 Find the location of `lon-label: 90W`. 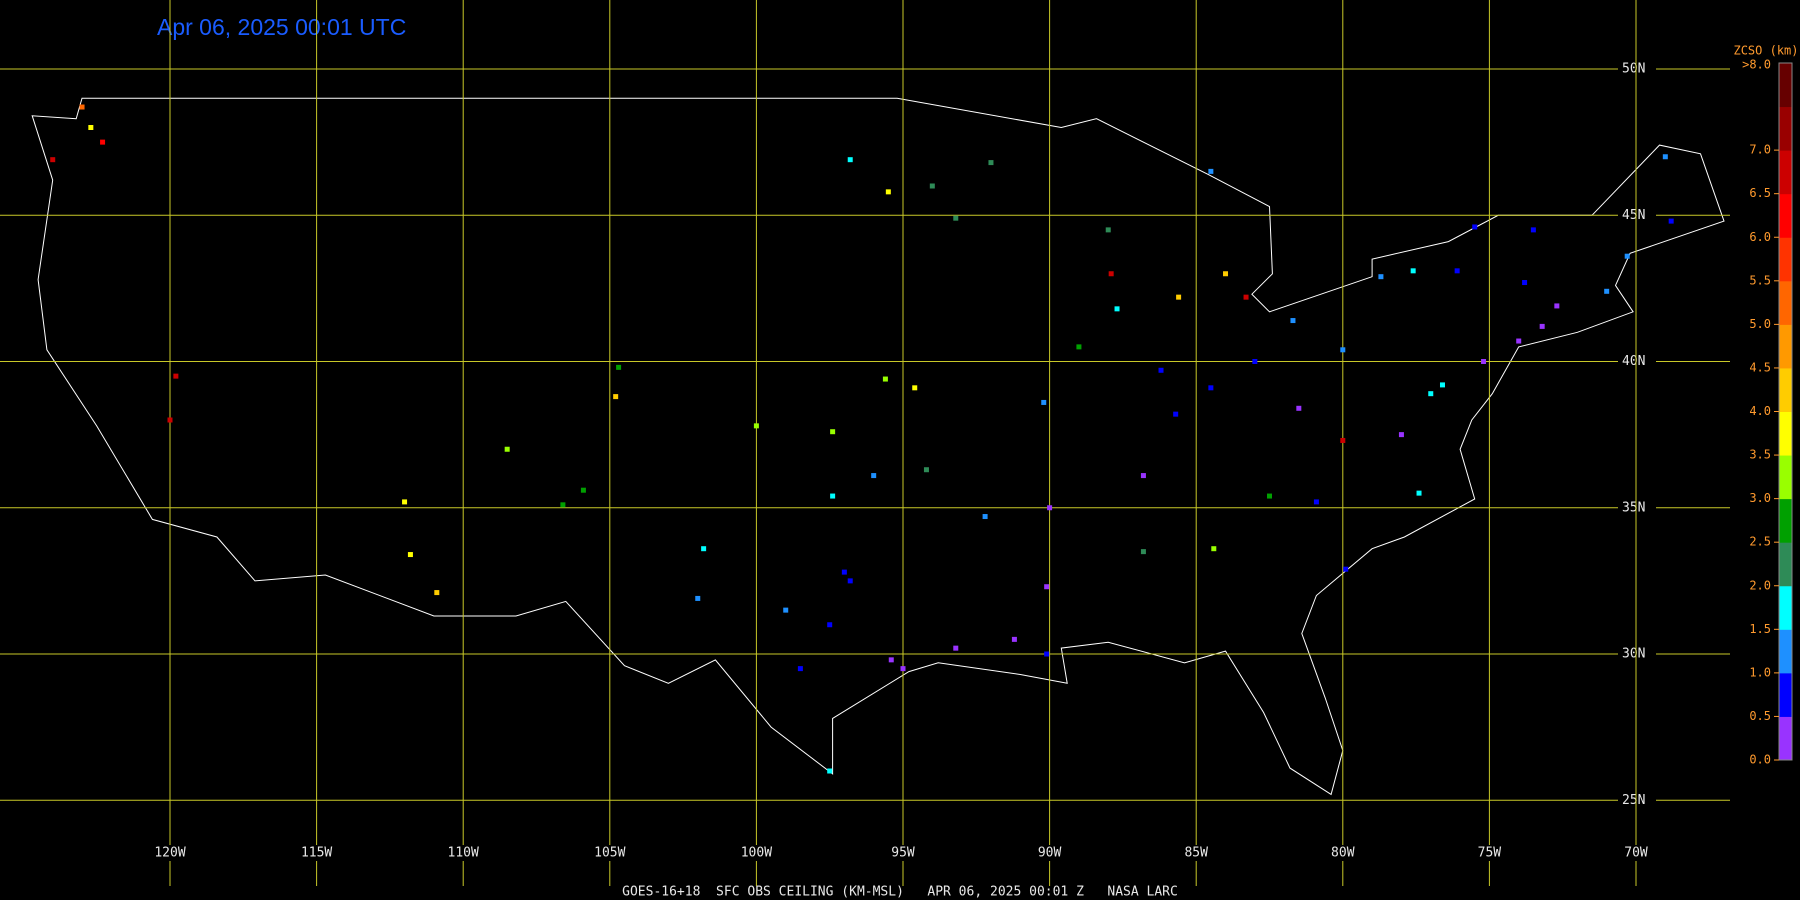

lon-label: 90W is located at coordinates (1050, 853).